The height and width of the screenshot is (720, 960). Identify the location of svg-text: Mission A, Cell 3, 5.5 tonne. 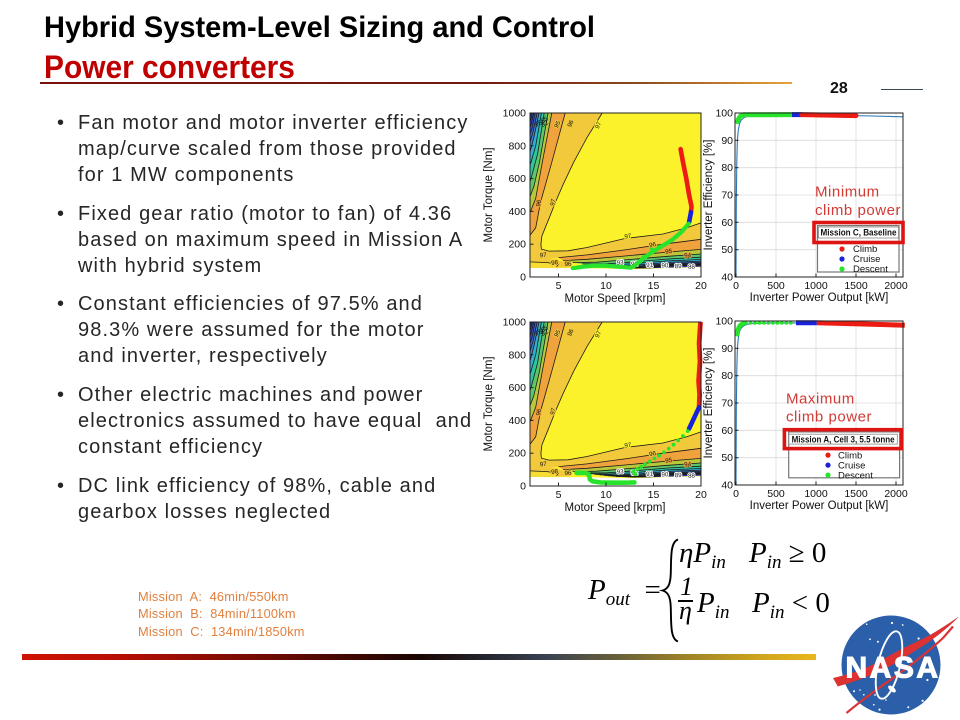
(843, 439).